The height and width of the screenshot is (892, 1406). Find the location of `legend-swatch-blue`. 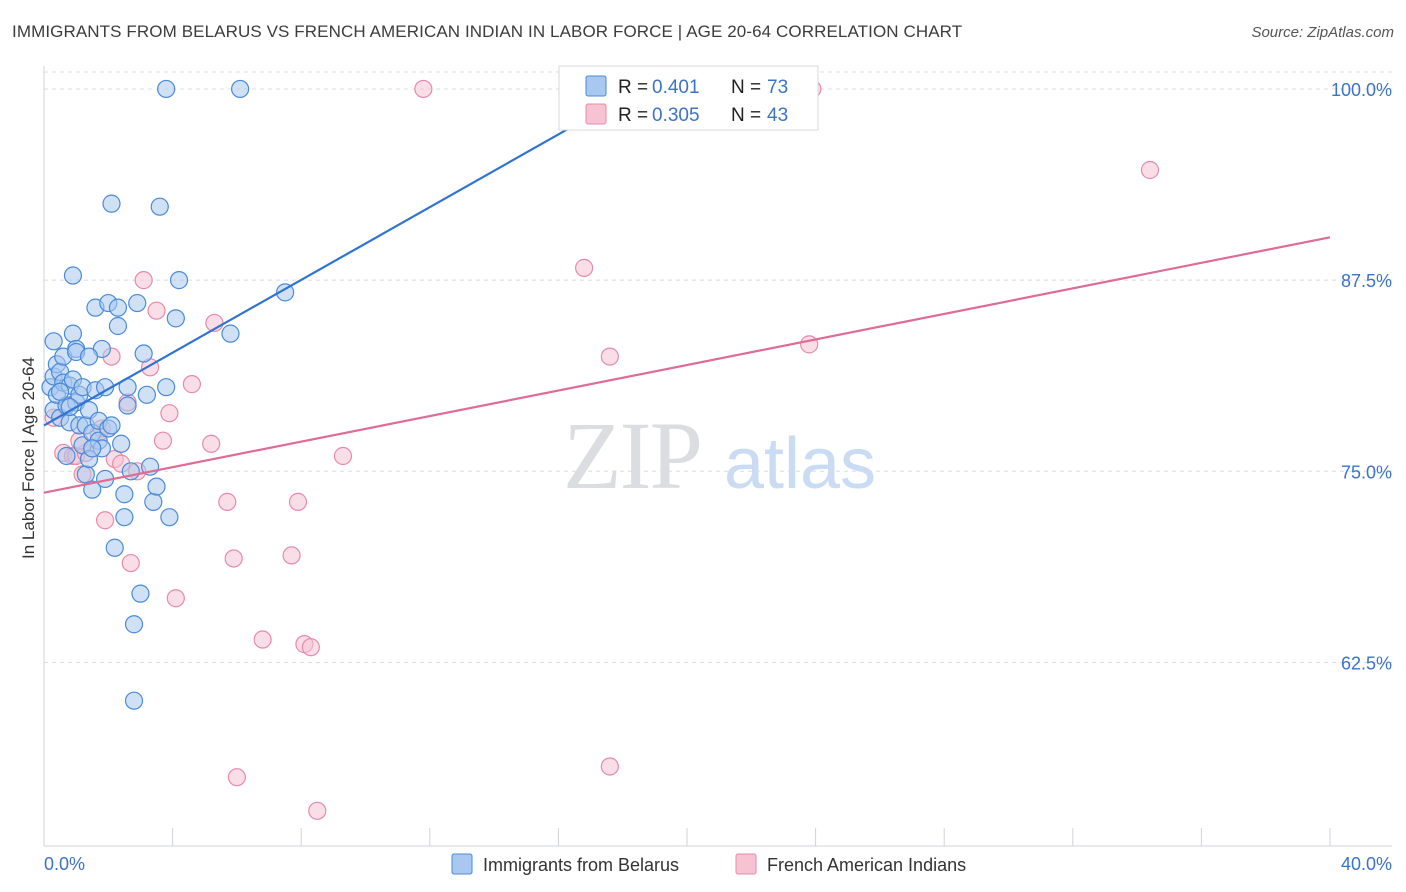

legend-swatch-blue is located at coordinates (596, 86).